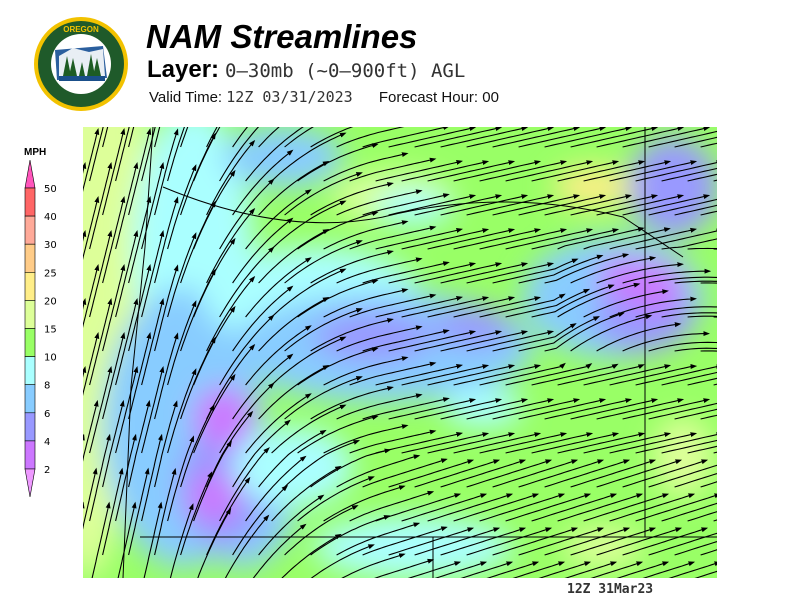 This screenshot has width=800, height=600. Describe the element at coordinates (30, 427) in the screenshot. I see `legend-bin` at that location.